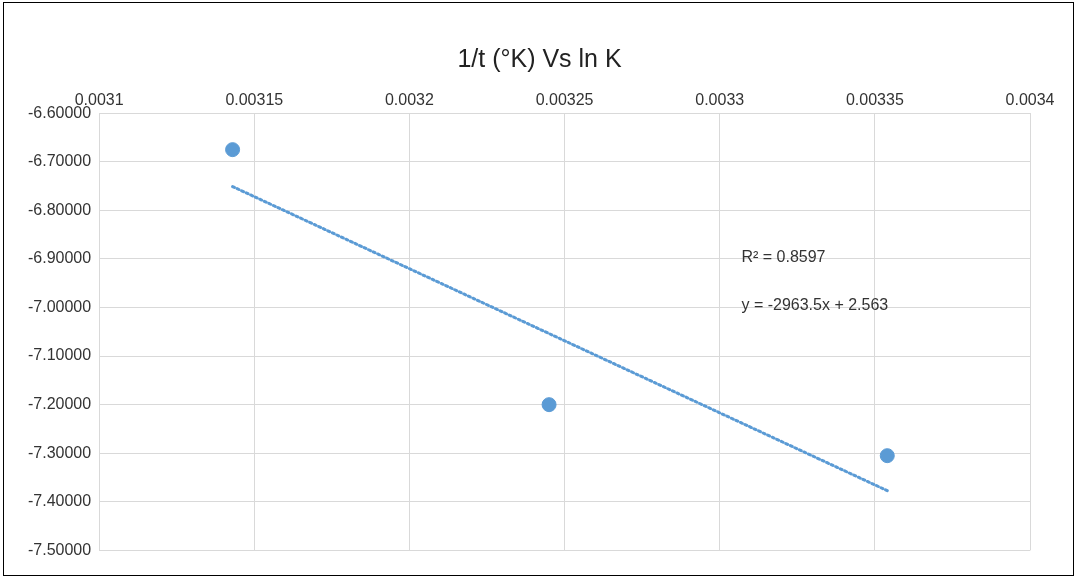  What do you see at coordinates (59, 404) in the screenshot?
I see `y-tick-label: -7.20000` at bounding box center [59, 404].